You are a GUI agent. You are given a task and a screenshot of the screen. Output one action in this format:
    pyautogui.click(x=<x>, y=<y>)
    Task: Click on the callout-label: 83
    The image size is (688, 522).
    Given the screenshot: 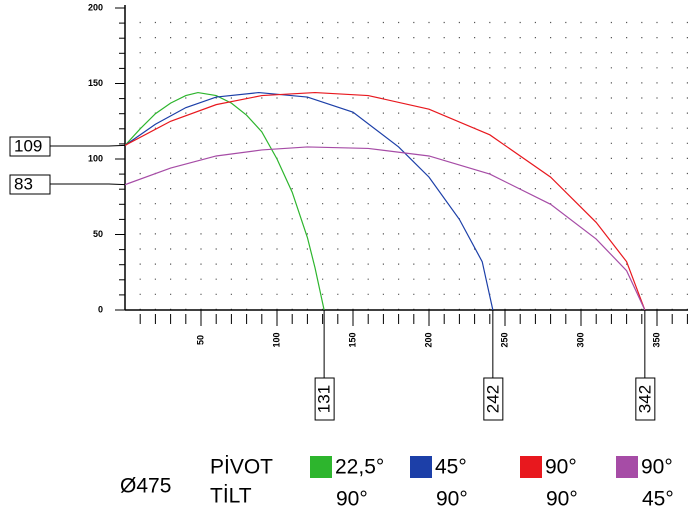 What is the action you would take?
    pyautogui.click(x=23, y=183)
    